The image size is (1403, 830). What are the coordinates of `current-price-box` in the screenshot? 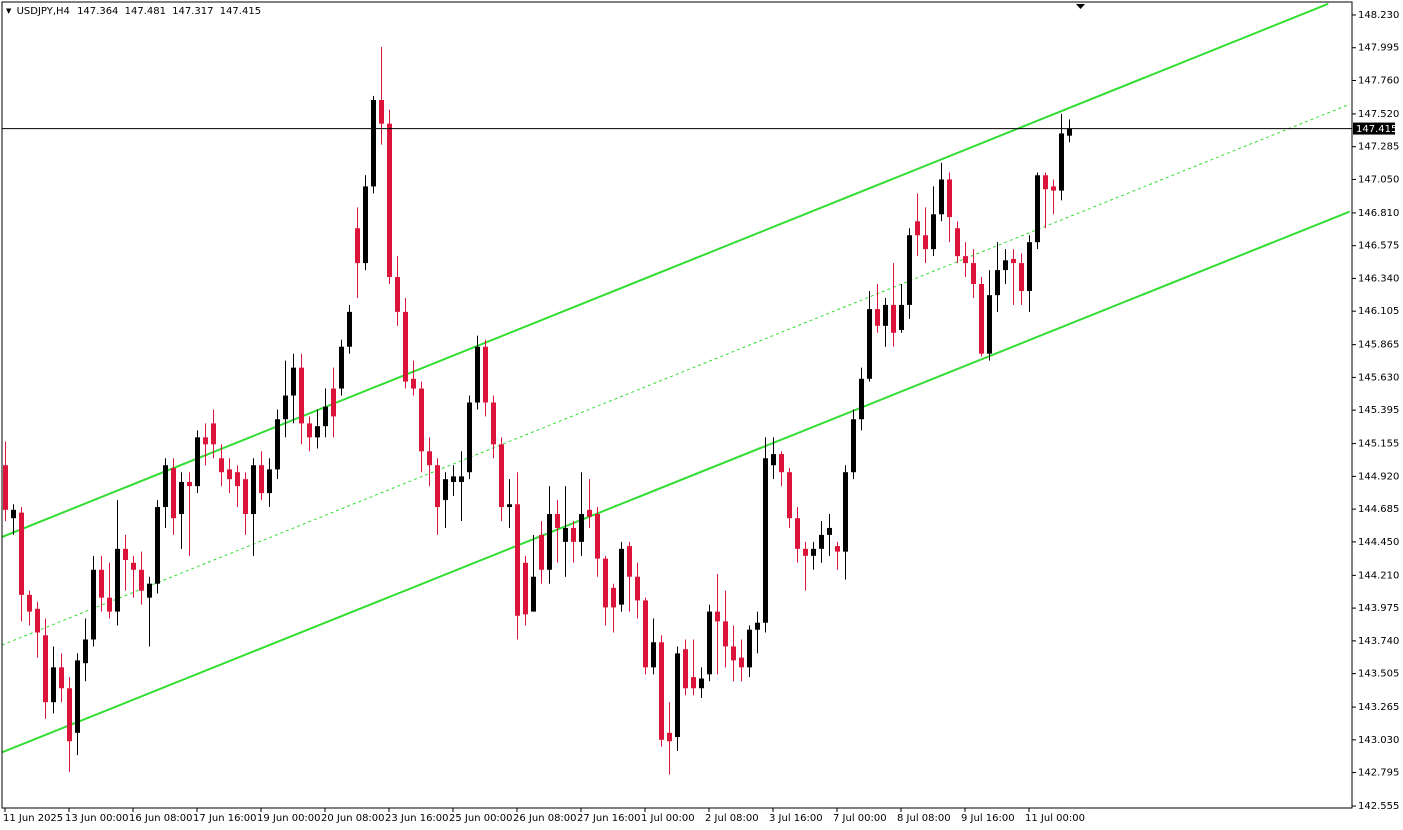 It's located at (1374, 128).